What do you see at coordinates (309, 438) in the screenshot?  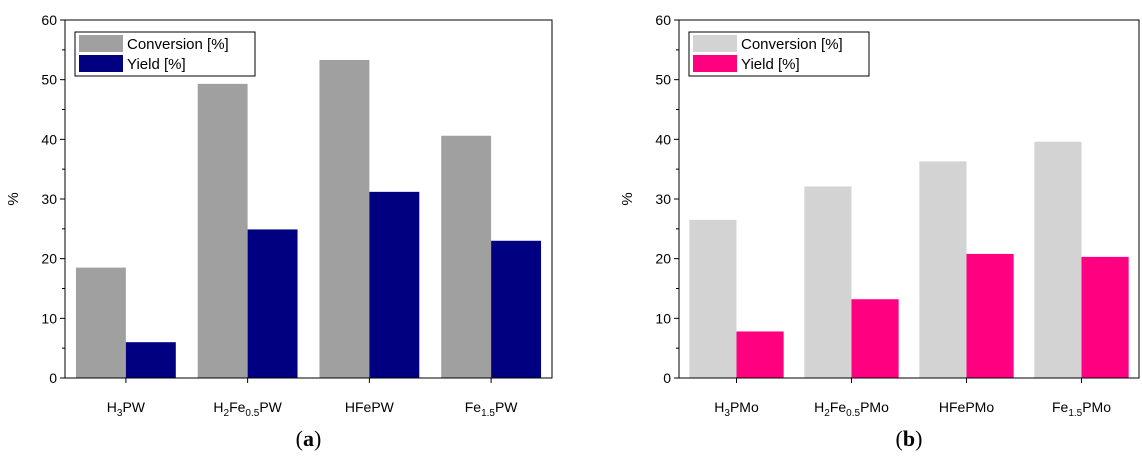 I see `panel-label: (a)` at bounding box center [309, 438].